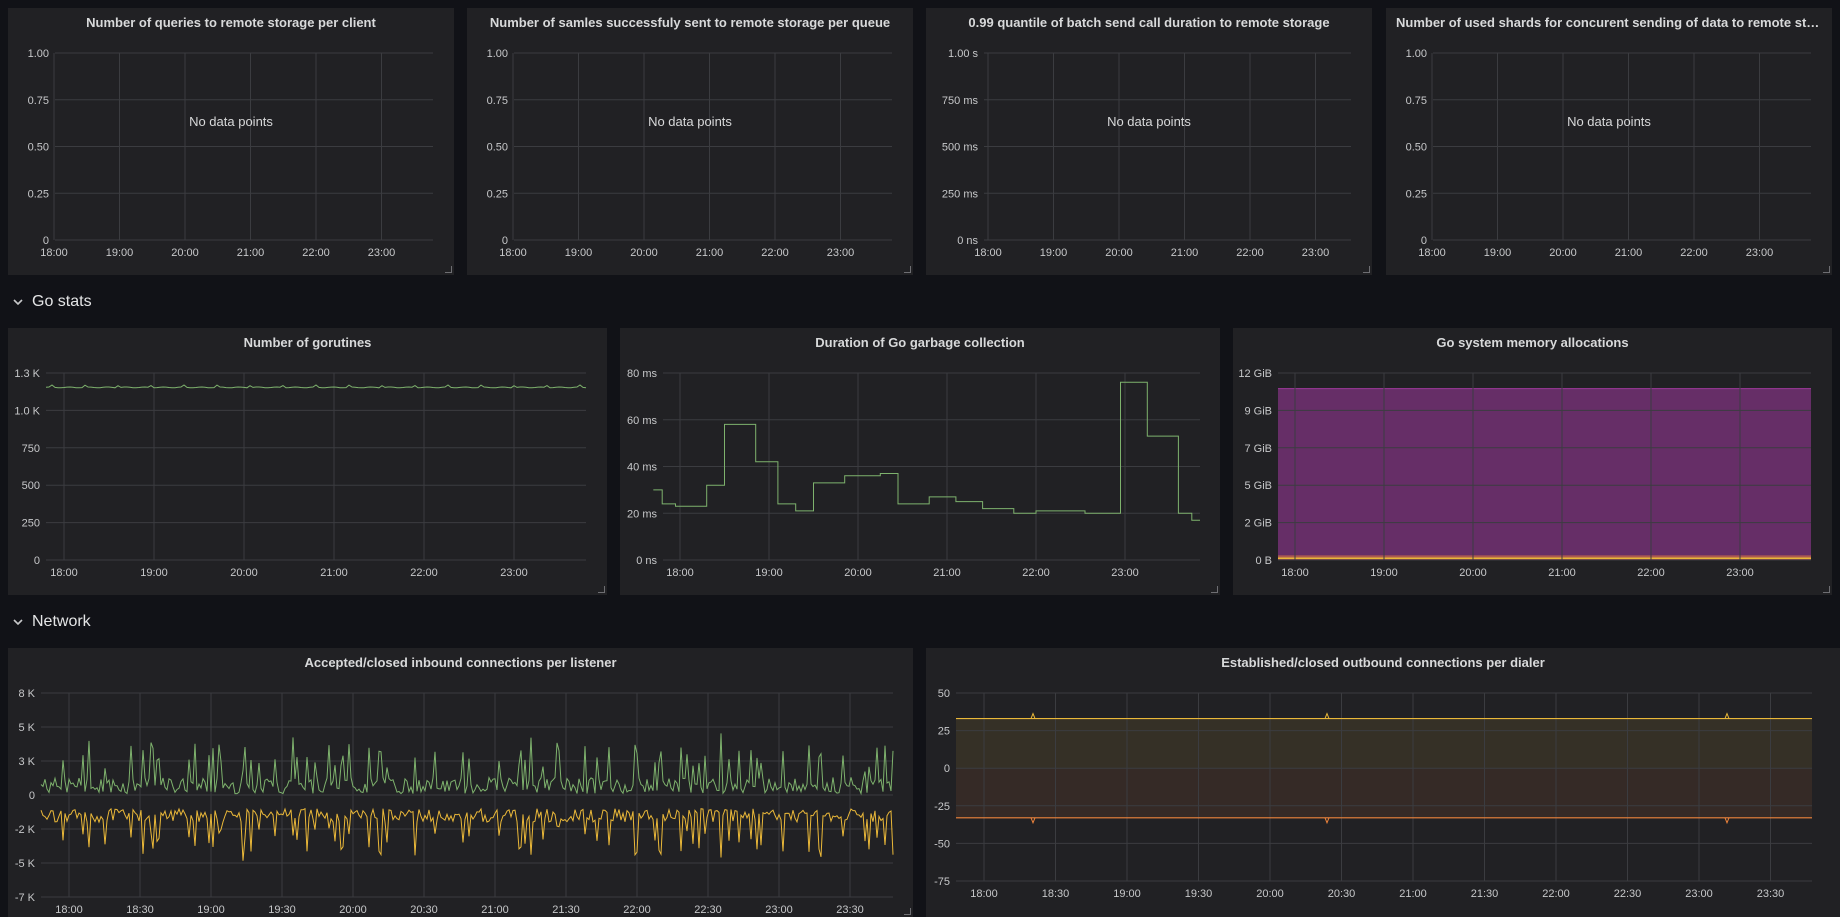 This screenshot has width=1840, height=917. Describe the element at coordinates (642, 468) in the screenshot. I see `y-tick-label: 40 ms` at that location.